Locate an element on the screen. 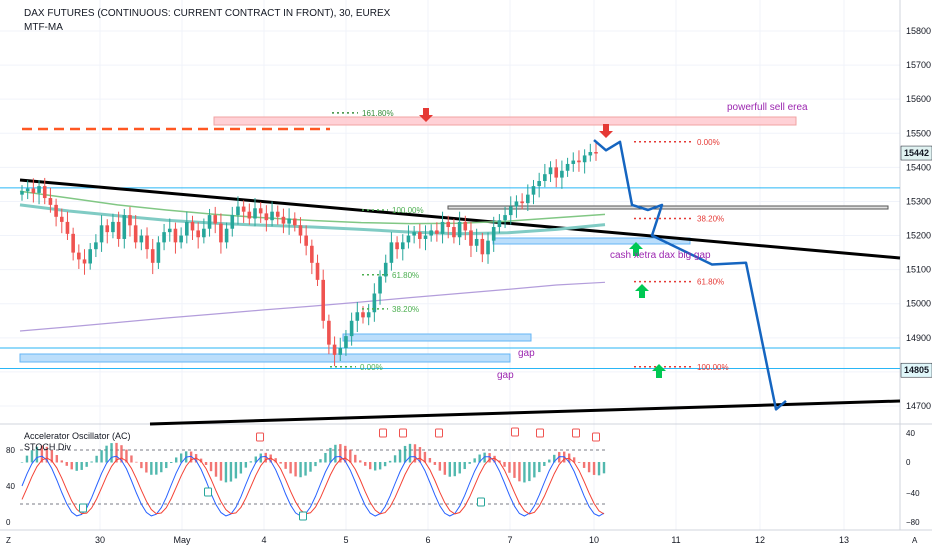 The image size is (932, 550). corner-right-label: A is located at coordinates (915, 540).